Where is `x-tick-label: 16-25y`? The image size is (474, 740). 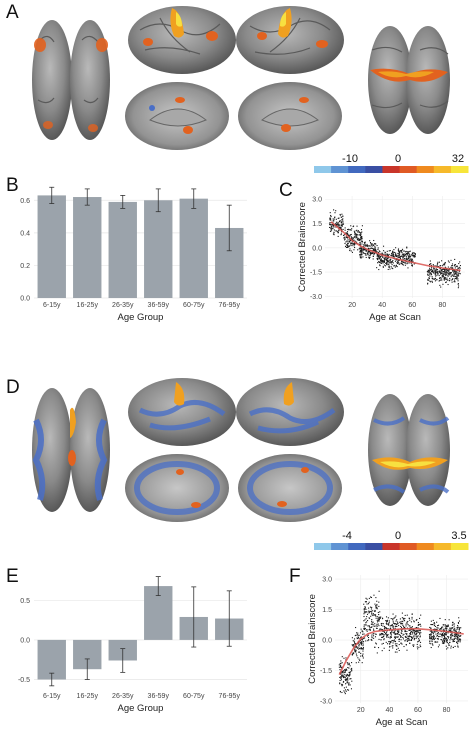
x-tick-label: 16-25y is located at coordinates (88, 696).